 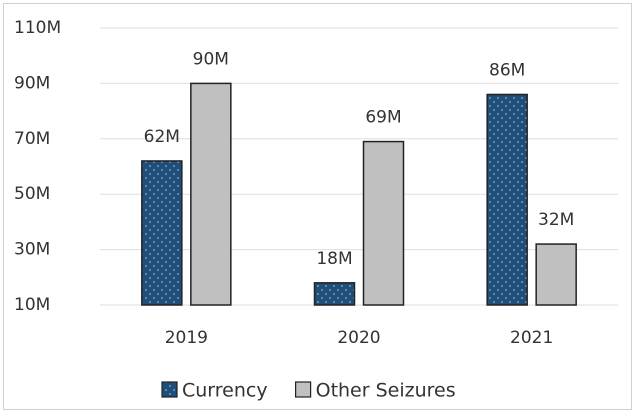 What do you see at coordinates (32, 250) in the screenshot?
I see `y-tick-label: 30M` at bounding box center [32, 250].